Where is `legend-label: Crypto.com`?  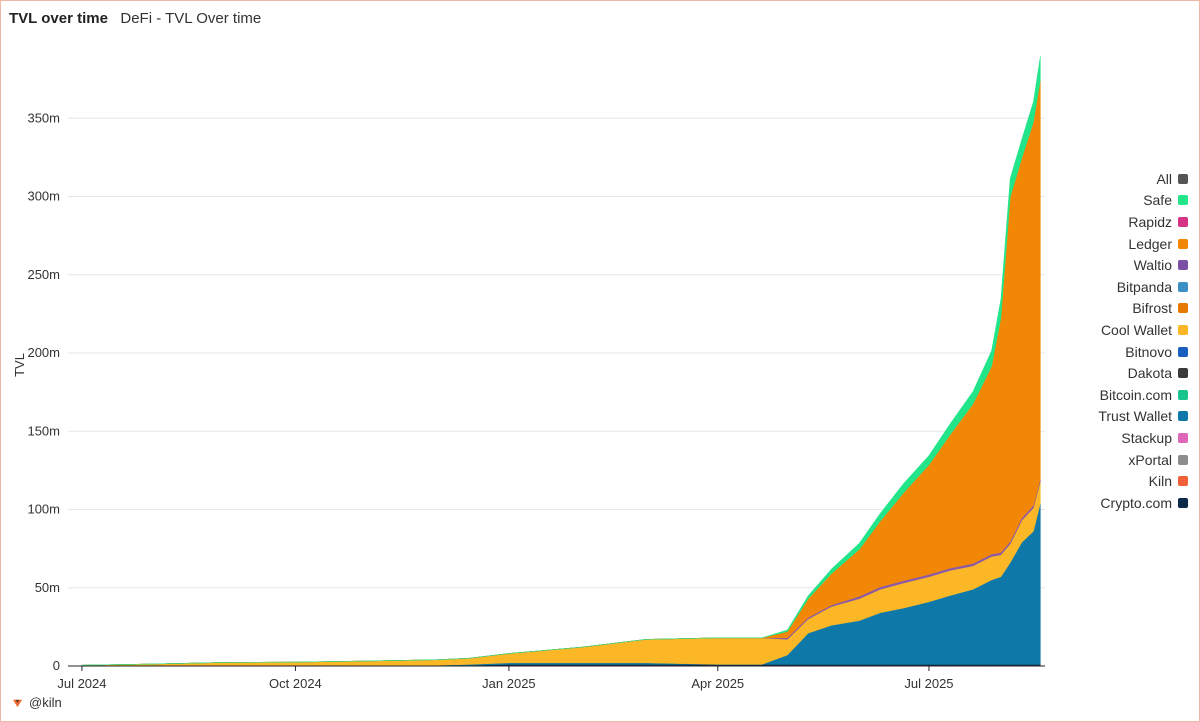 legend-label: Crypto.com is located at coordinates (1136, 502).